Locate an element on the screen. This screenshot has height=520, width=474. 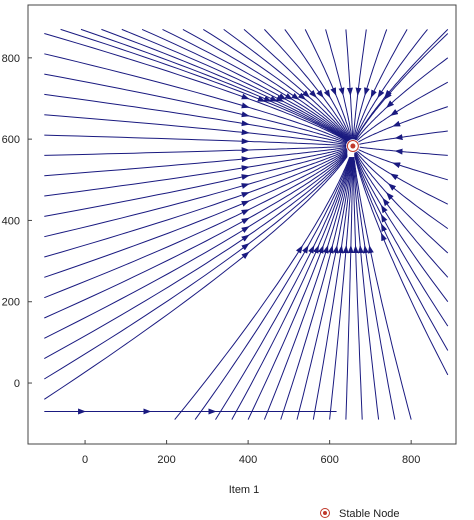
y-axis-ticks: 0 200 400 600 800 is located at coordinates (17, 221).